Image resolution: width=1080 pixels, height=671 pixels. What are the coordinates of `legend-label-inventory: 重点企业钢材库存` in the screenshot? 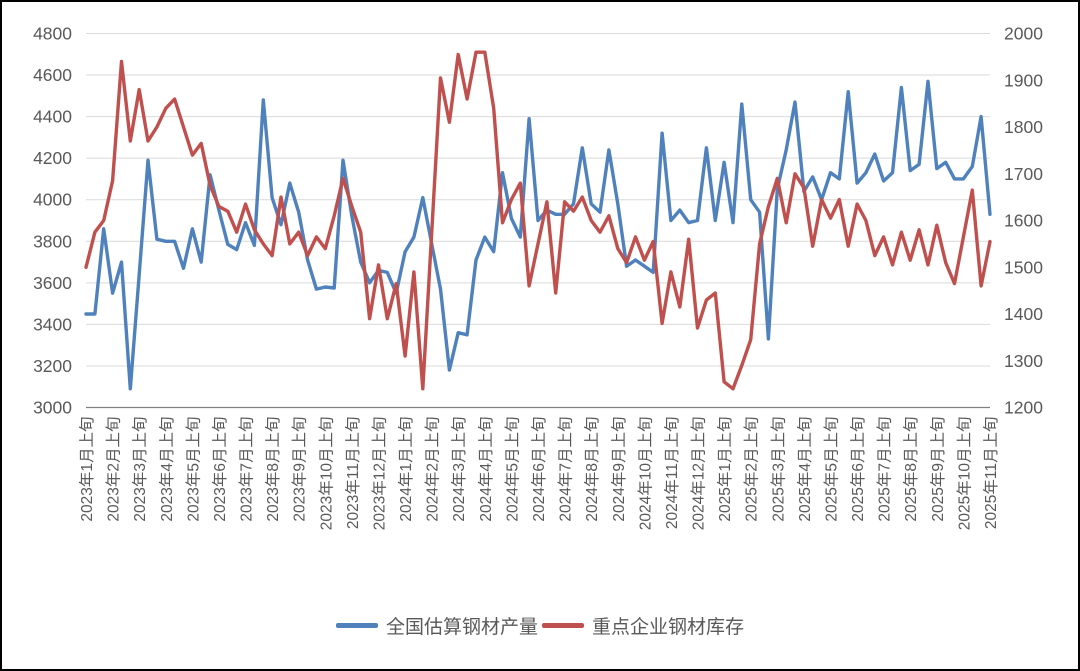 It's located at (668, 627).